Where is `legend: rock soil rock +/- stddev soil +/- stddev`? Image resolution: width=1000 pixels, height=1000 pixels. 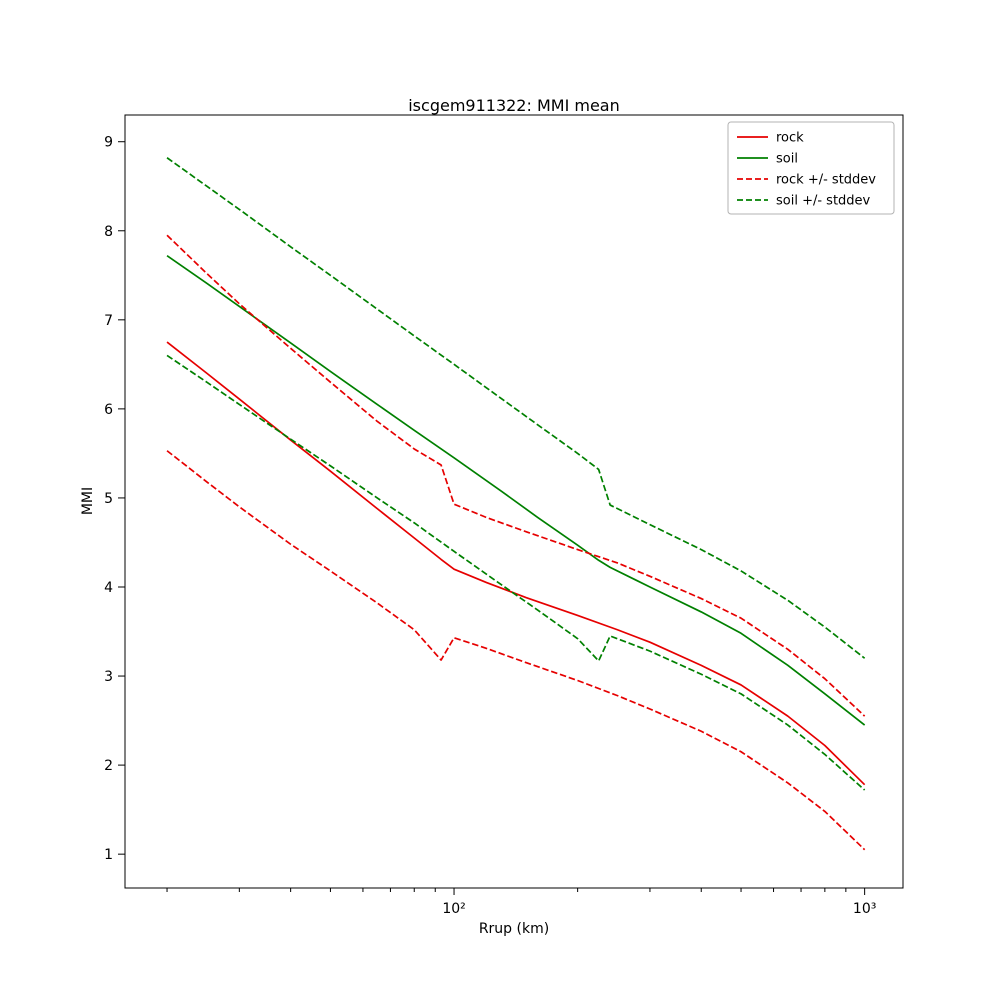
legend: rock soil rock +/- stddev soil +/- stddev is located at coordinates (811, 168).